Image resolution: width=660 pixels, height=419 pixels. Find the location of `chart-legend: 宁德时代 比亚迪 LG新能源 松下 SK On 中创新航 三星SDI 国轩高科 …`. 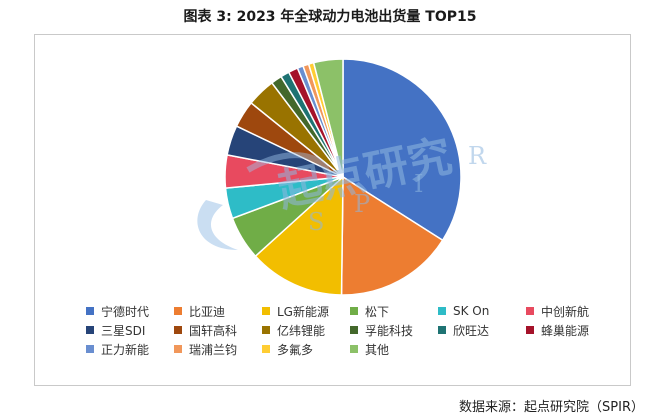

chart-legend: 宁德时代 比亚迪 LG新能源 松下 SK On 中创新航 三星SDI 国轩高科 … is located at coordinates (346, 330).